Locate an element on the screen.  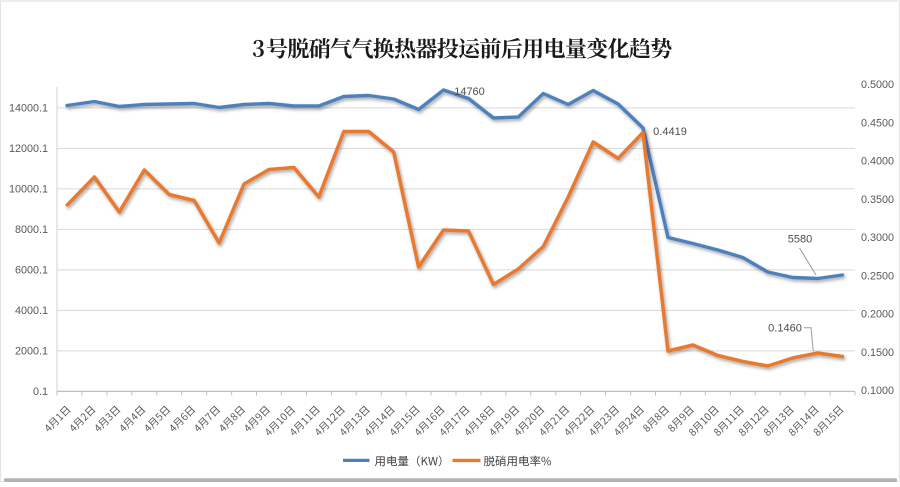
svg-text: 0.4419 is located at coordinates (670, 132).